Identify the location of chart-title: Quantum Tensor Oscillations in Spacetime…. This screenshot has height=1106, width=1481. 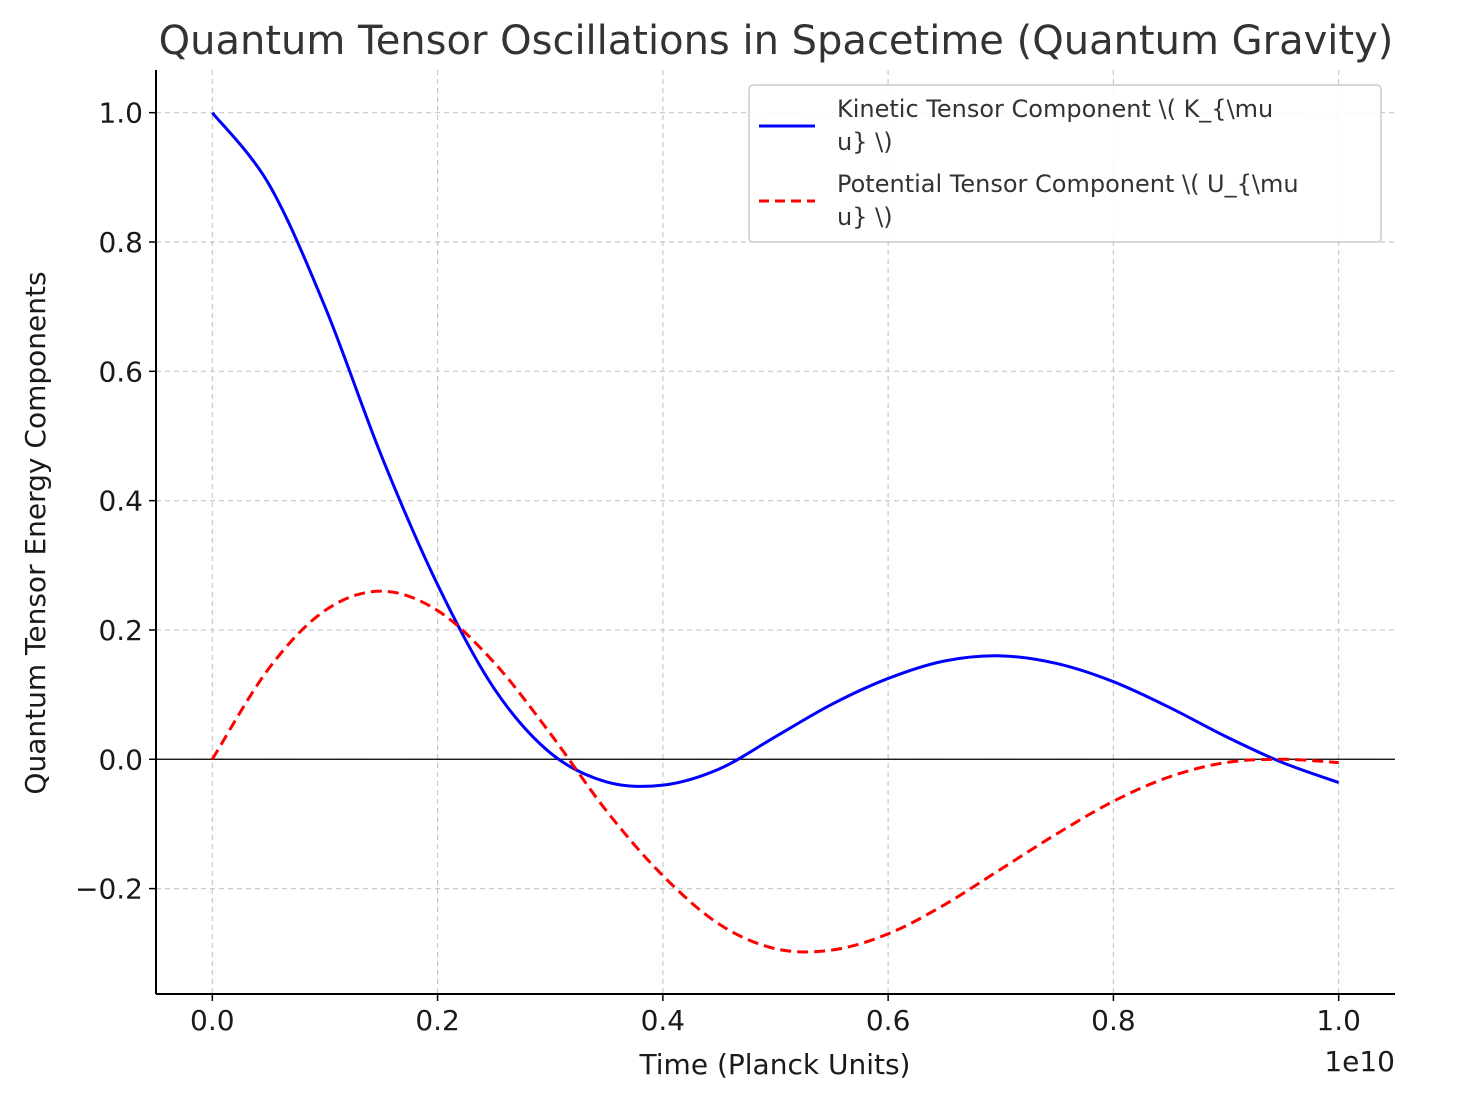
(776, 41).